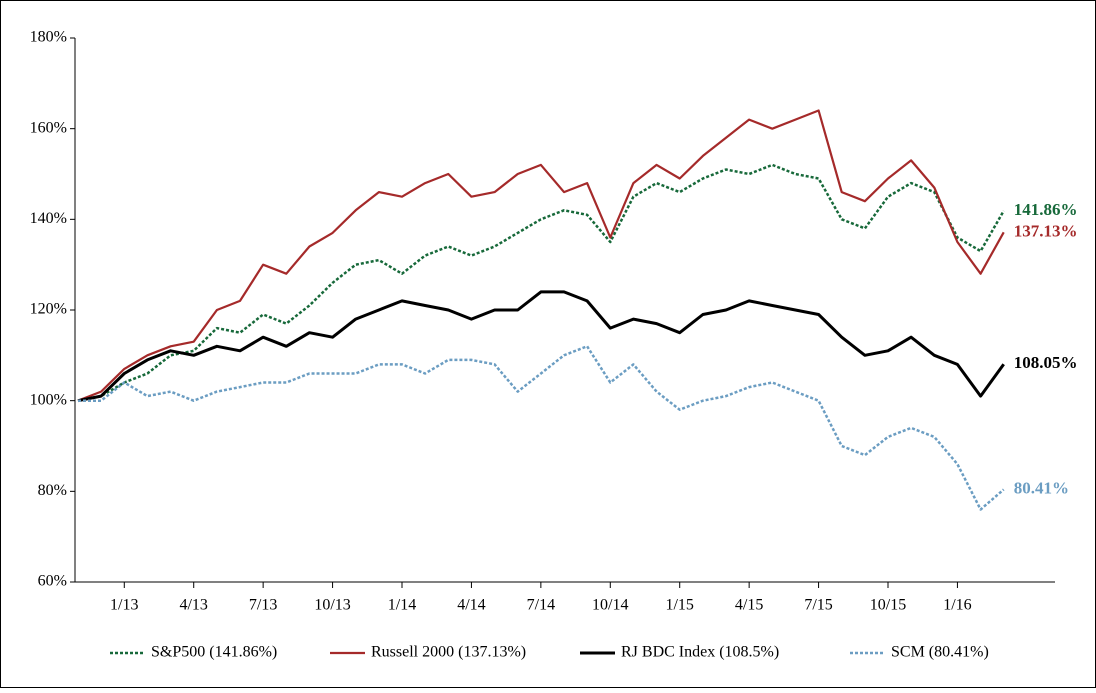 This screenshot has width=1096, height=693. I want to click on x-tick-label: 7/14, so click(541, 605).